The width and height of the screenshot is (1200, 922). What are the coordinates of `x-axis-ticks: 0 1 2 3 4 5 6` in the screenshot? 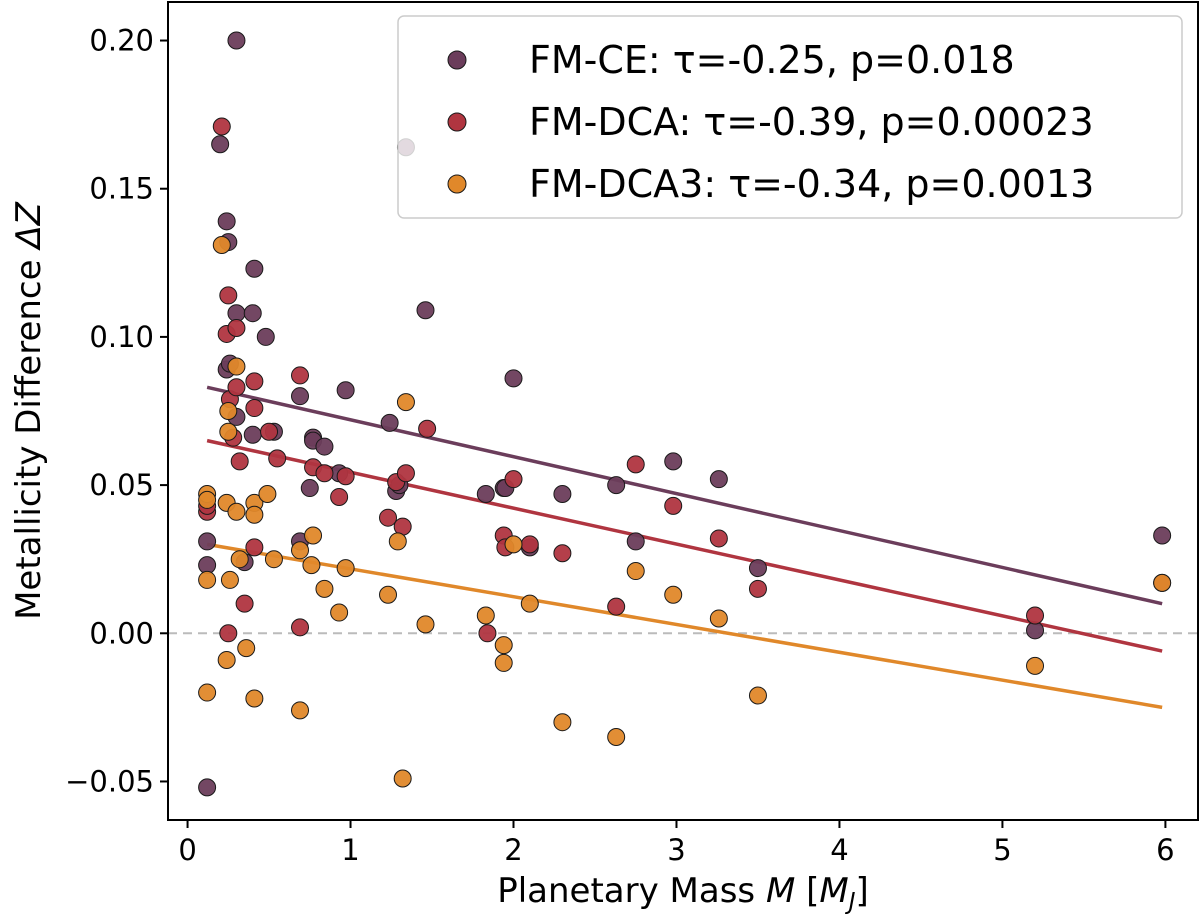 It's located at (676, 843).